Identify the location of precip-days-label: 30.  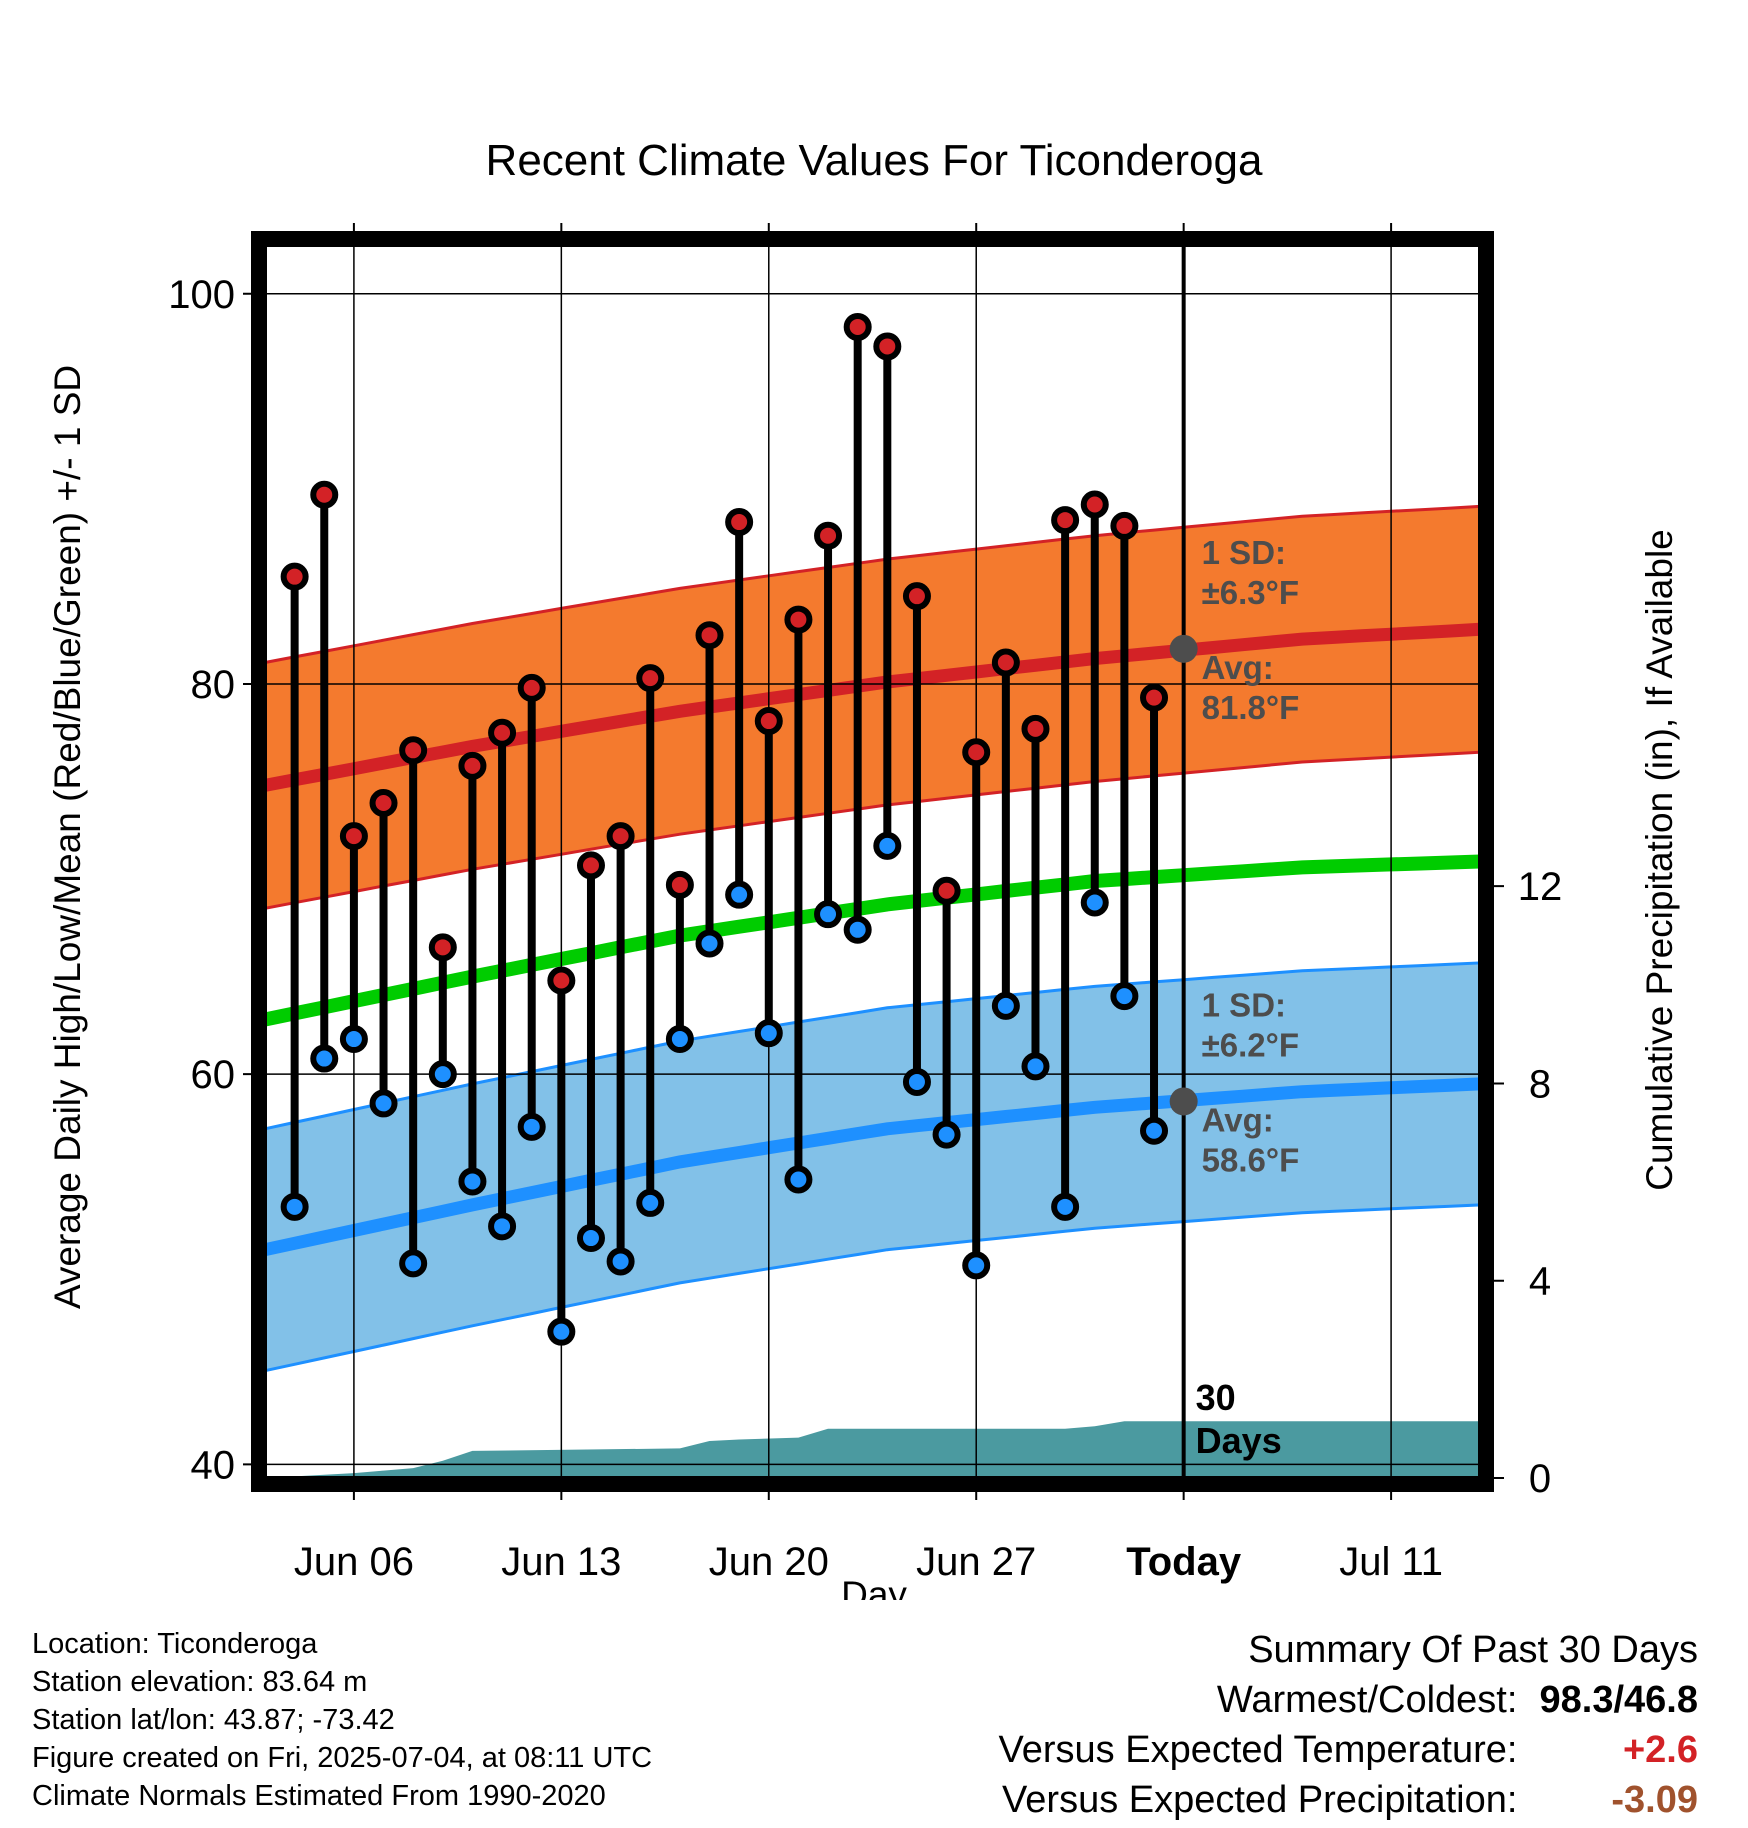
(1216, 1397).